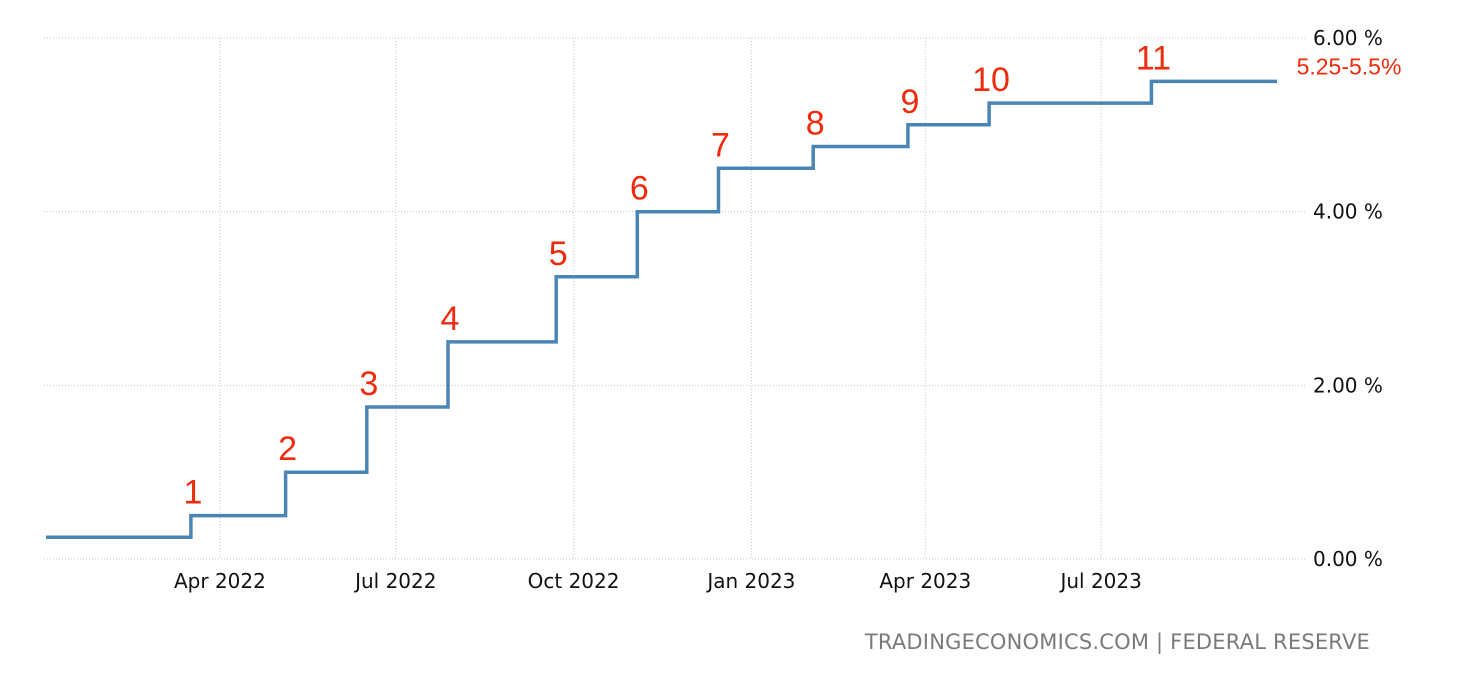  Describe the element at coordinates (639, 189) in the screenshot. I see `hike-number-label: 6` at that location.